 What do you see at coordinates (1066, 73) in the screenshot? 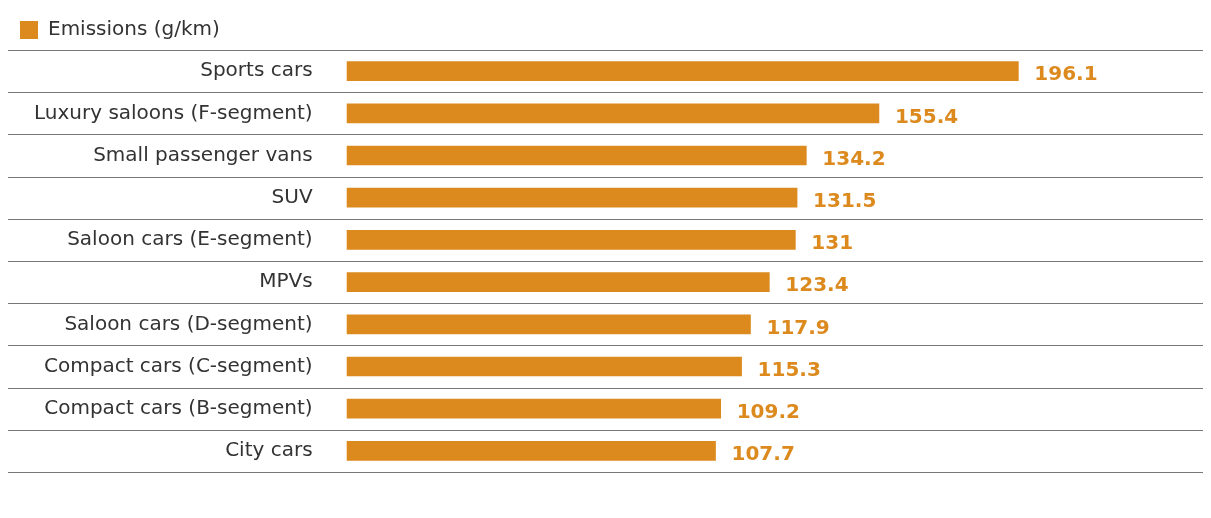
I see `data-label: 196.1` at bounding box center [1066, 73].